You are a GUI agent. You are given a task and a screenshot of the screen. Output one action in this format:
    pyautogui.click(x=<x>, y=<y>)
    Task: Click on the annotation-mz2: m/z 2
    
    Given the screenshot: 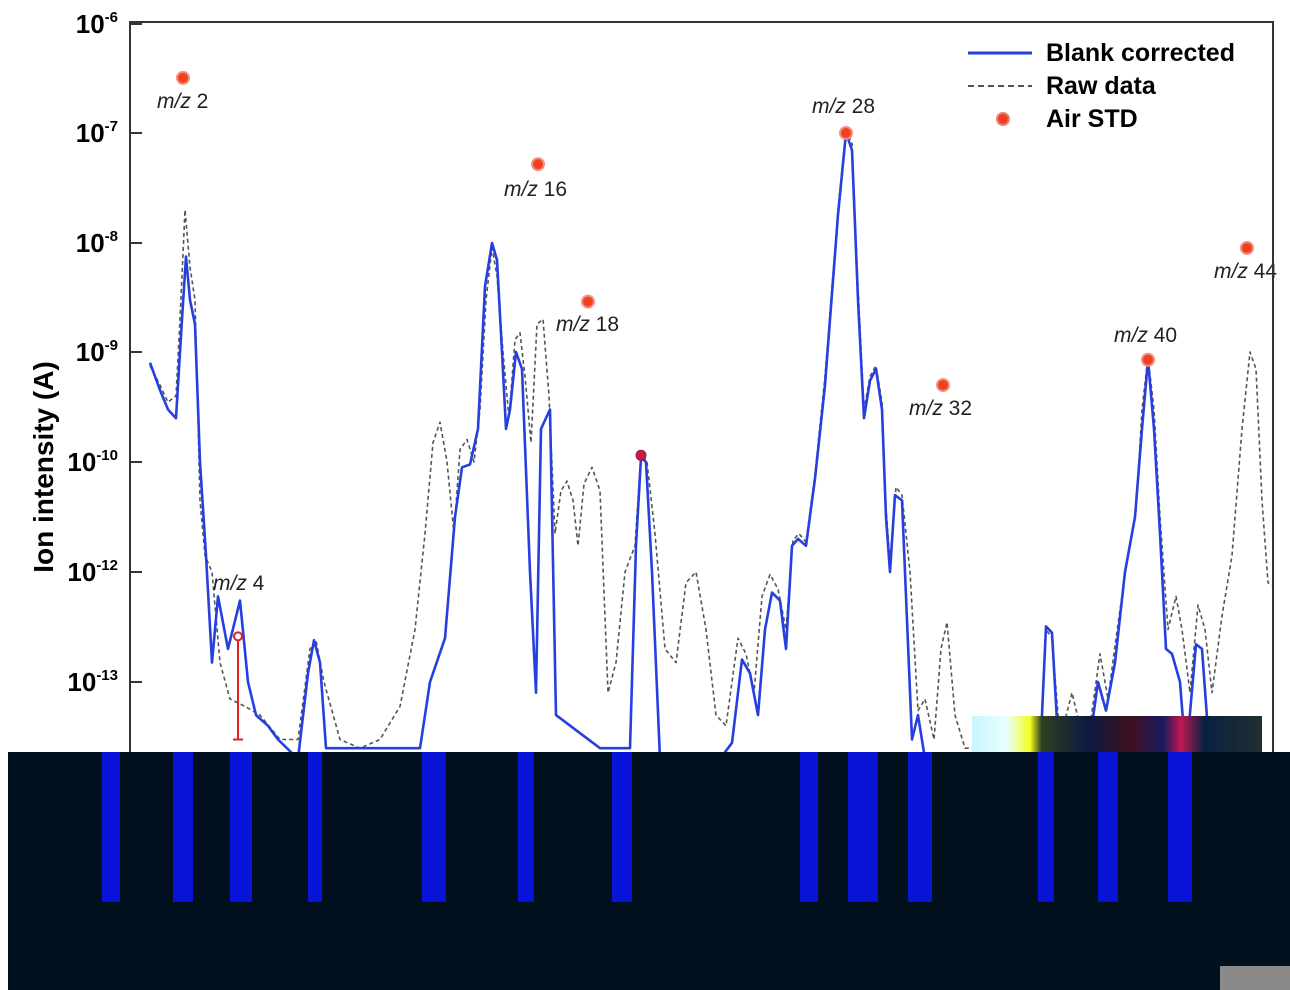 What is the action you would take?
    pyautogui.click(x=182, y=101)
    